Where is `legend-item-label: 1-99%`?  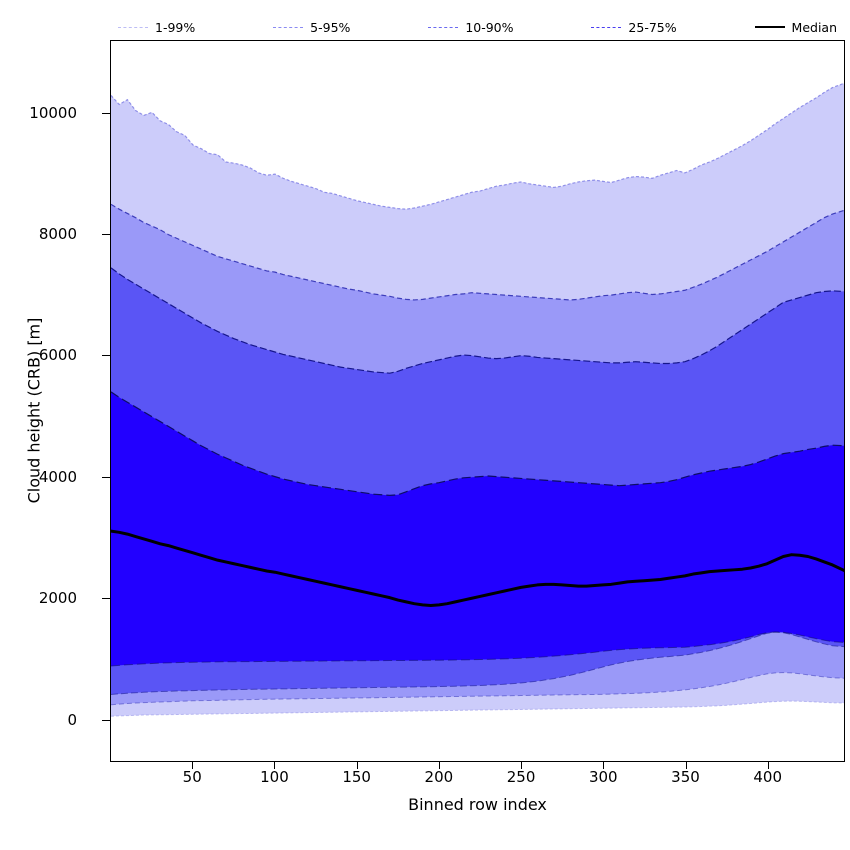 legend-item-label: 1-99% is located at coordinates (175, 27).